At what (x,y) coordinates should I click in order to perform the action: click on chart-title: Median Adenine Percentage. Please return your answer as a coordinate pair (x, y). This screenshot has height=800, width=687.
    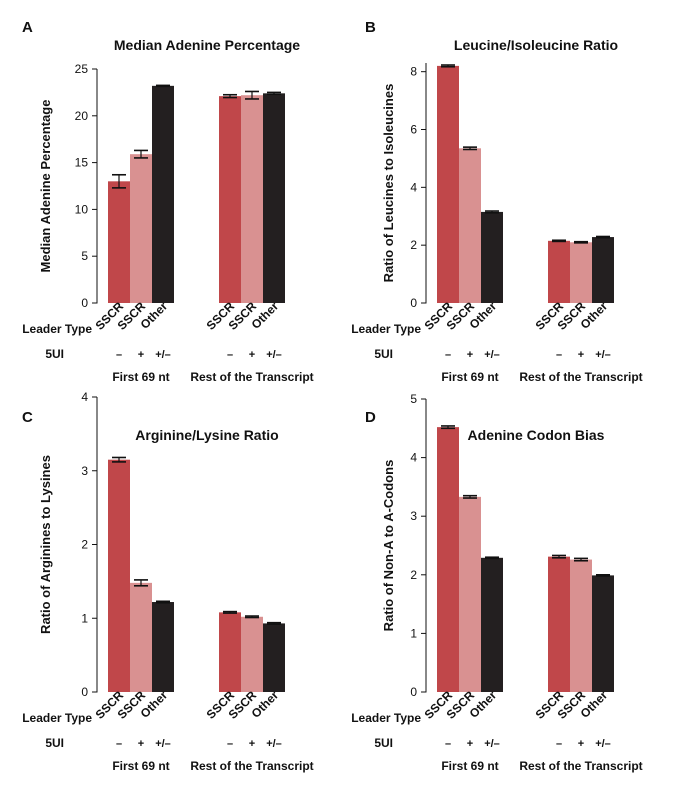
    Looking at the image, I should click on (207, 45).